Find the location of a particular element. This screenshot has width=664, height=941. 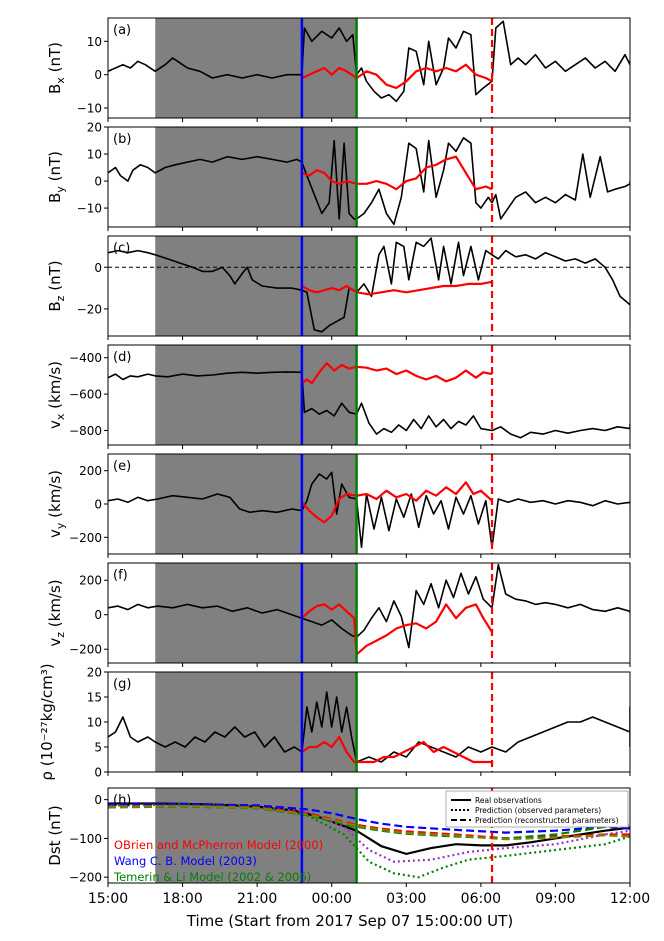

legend-entry: Prediction (observed parameters) is located at coordinates (538, 810).